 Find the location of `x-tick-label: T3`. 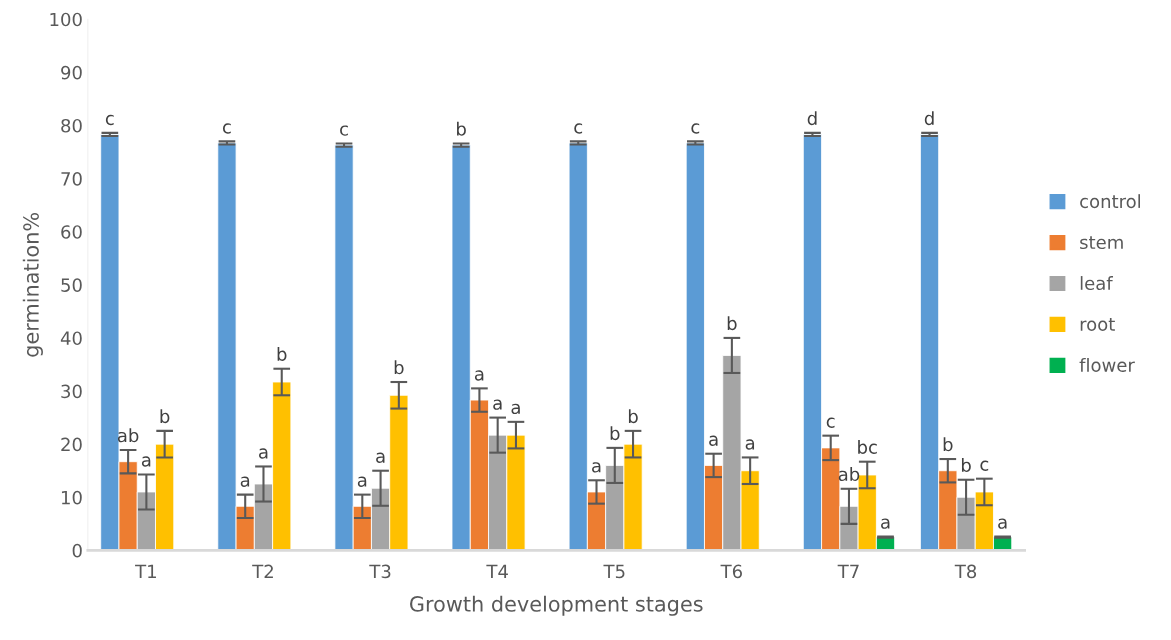

x-tick-label: T3 is located at coordinates (380, 571).